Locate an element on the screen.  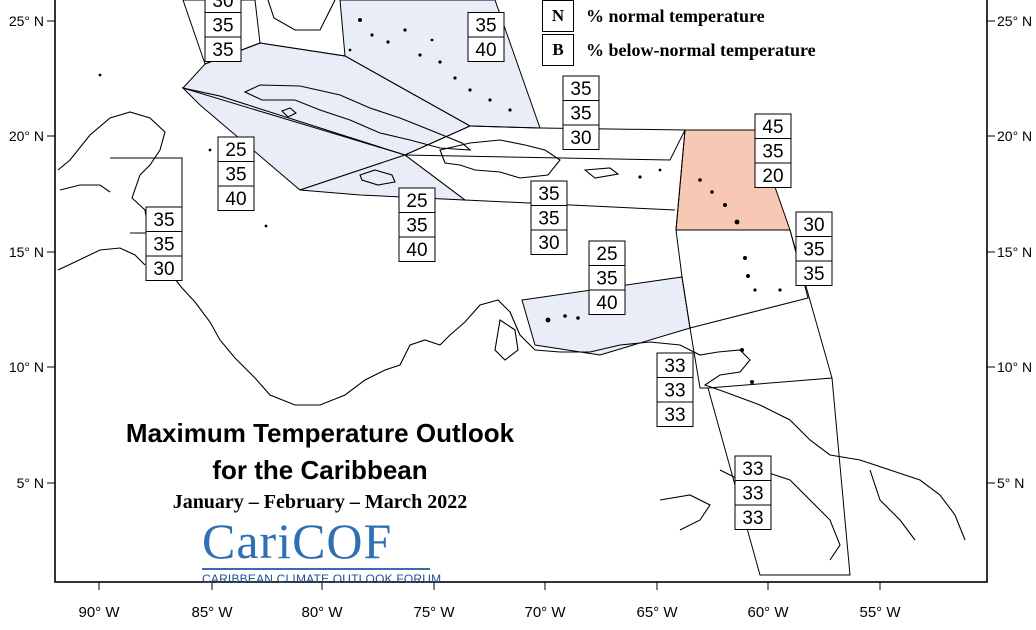
lat-label-15: 15° N is located at coordinates (26, 252).